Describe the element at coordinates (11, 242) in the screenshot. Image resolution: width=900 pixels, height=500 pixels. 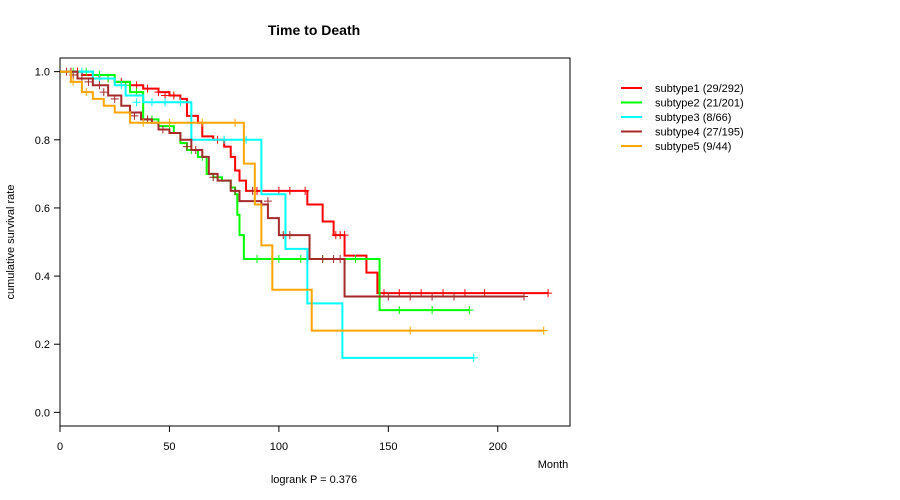
I see `y-axis-label: cumulative survival rate` at that location.